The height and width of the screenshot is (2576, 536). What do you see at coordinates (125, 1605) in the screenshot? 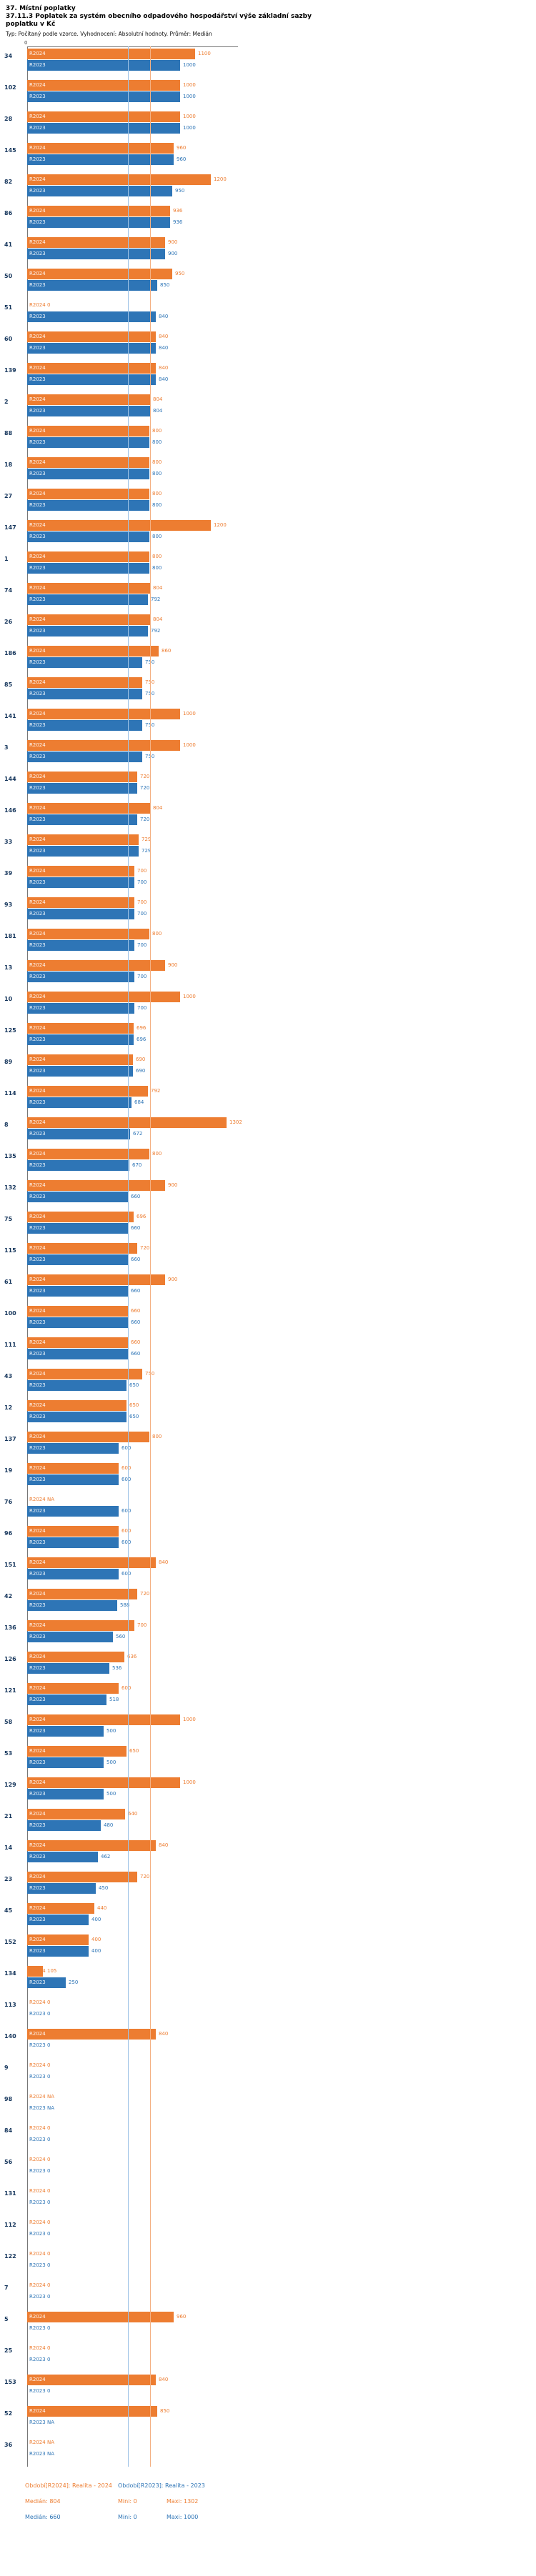
I see `bar-value-label: 588` at bounding box center [125, 1605].